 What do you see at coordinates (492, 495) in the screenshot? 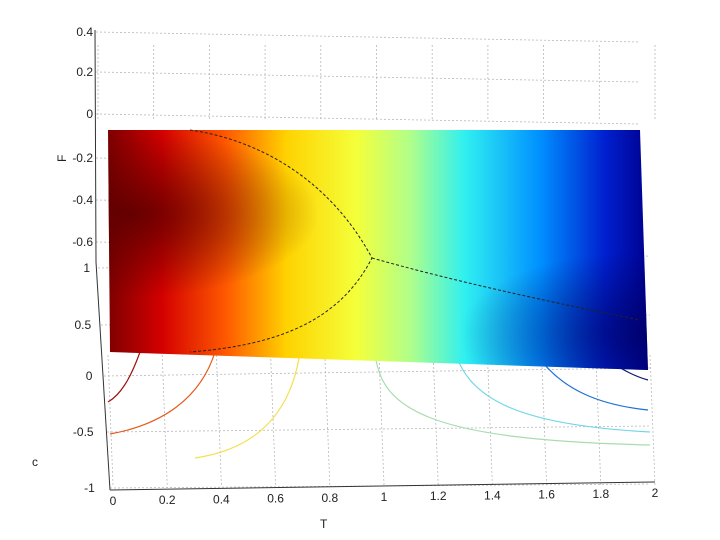
I see `x-tick-label: 1.4` at bounding box center [492, 495].